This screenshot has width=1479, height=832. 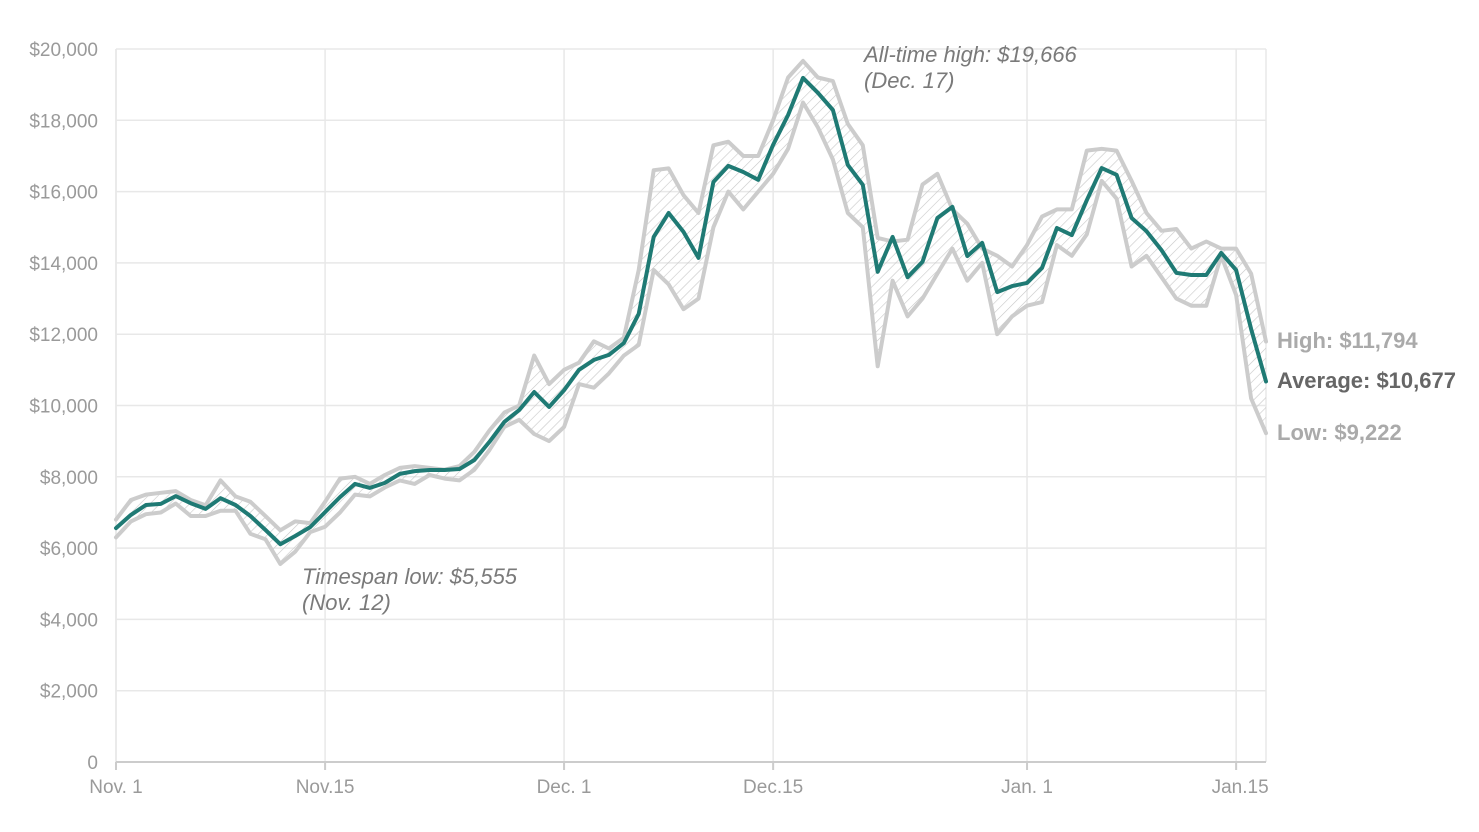 What do you see at coordinates (564, 787) in the screenshot?
I see `x-tick-label: Dec. 1` at bounding box center [564, 787].